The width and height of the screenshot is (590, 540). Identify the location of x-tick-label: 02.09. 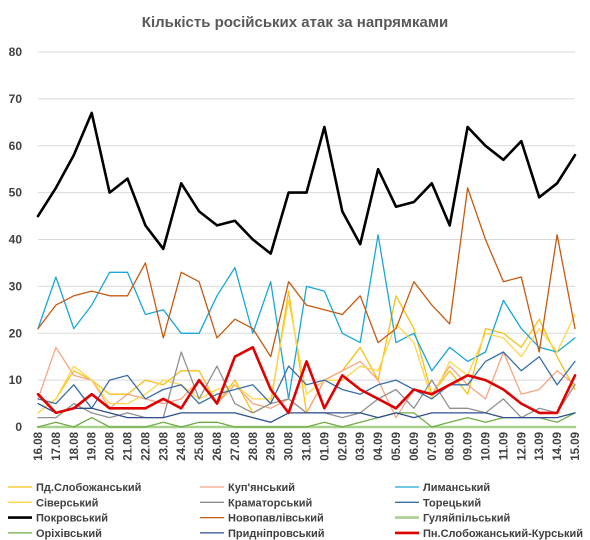
(343, 446).